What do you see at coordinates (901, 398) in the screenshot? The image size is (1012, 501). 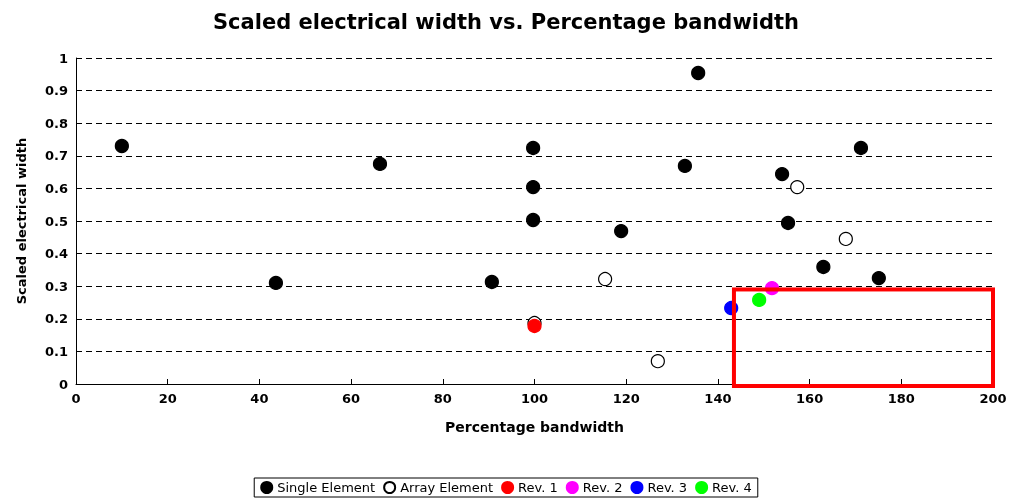 I see `x-tick-label: 180` at bounding box center [901, 398].